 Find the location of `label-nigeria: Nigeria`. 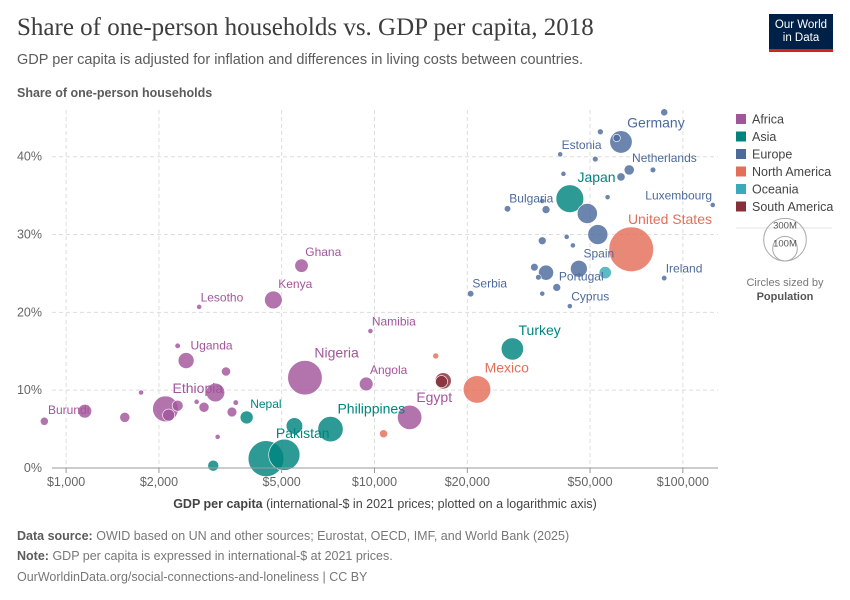

label-nigeria: Nigeria is located at coordinates (336, 353).